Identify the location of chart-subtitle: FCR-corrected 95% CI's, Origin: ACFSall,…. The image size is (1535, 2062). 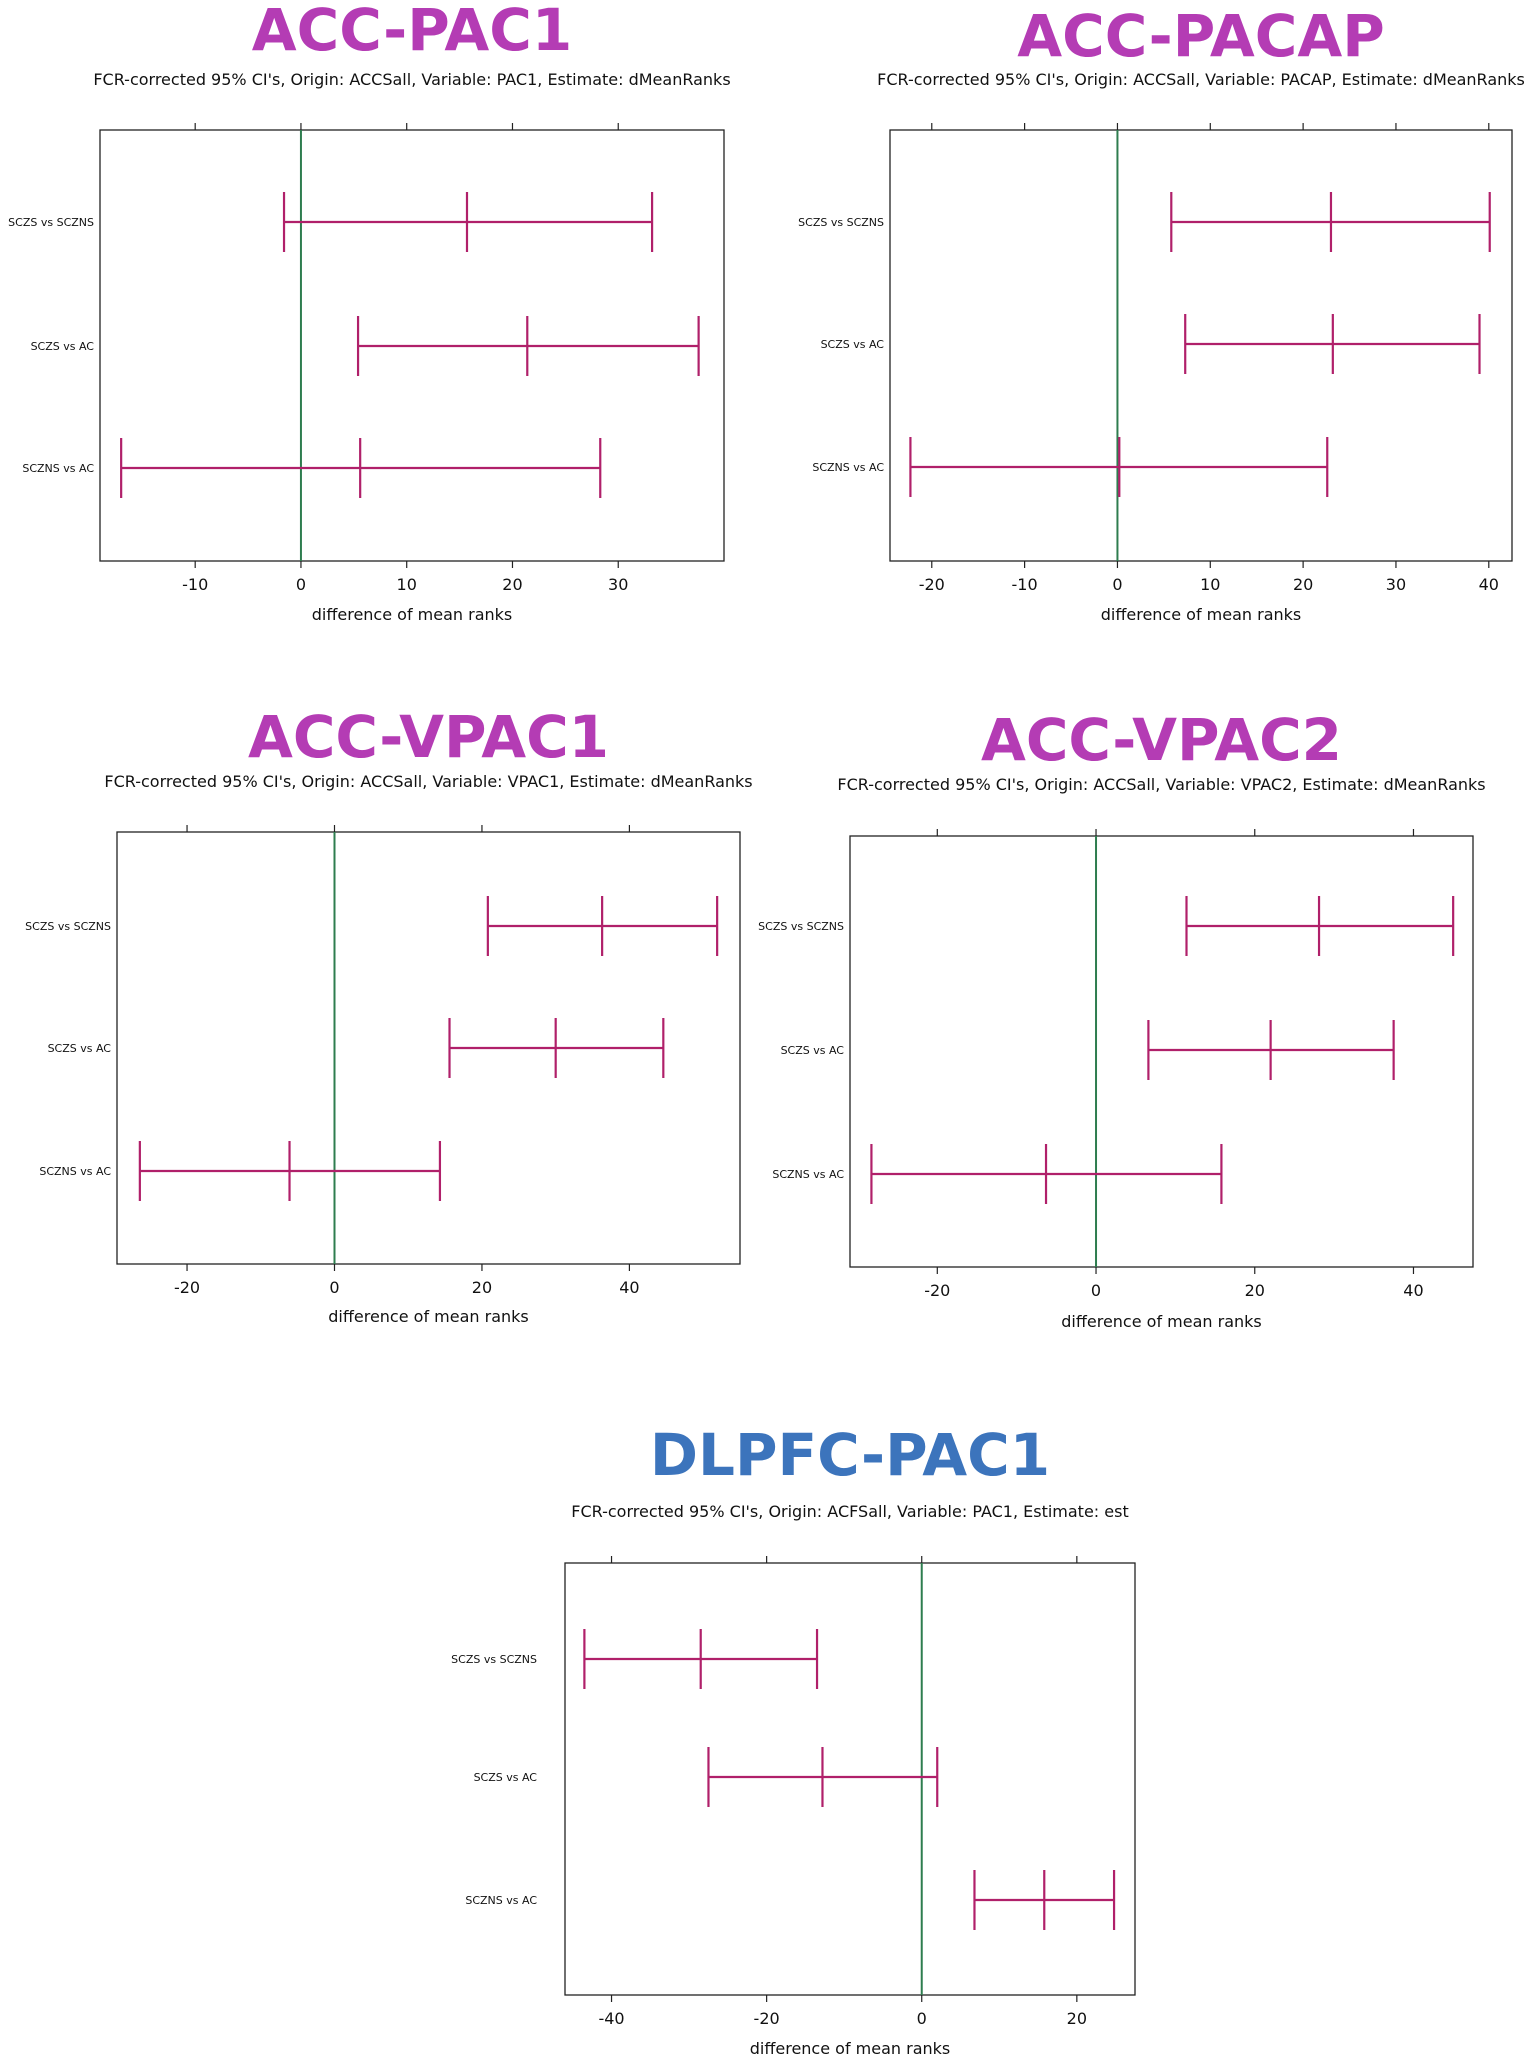
(849, 1511).